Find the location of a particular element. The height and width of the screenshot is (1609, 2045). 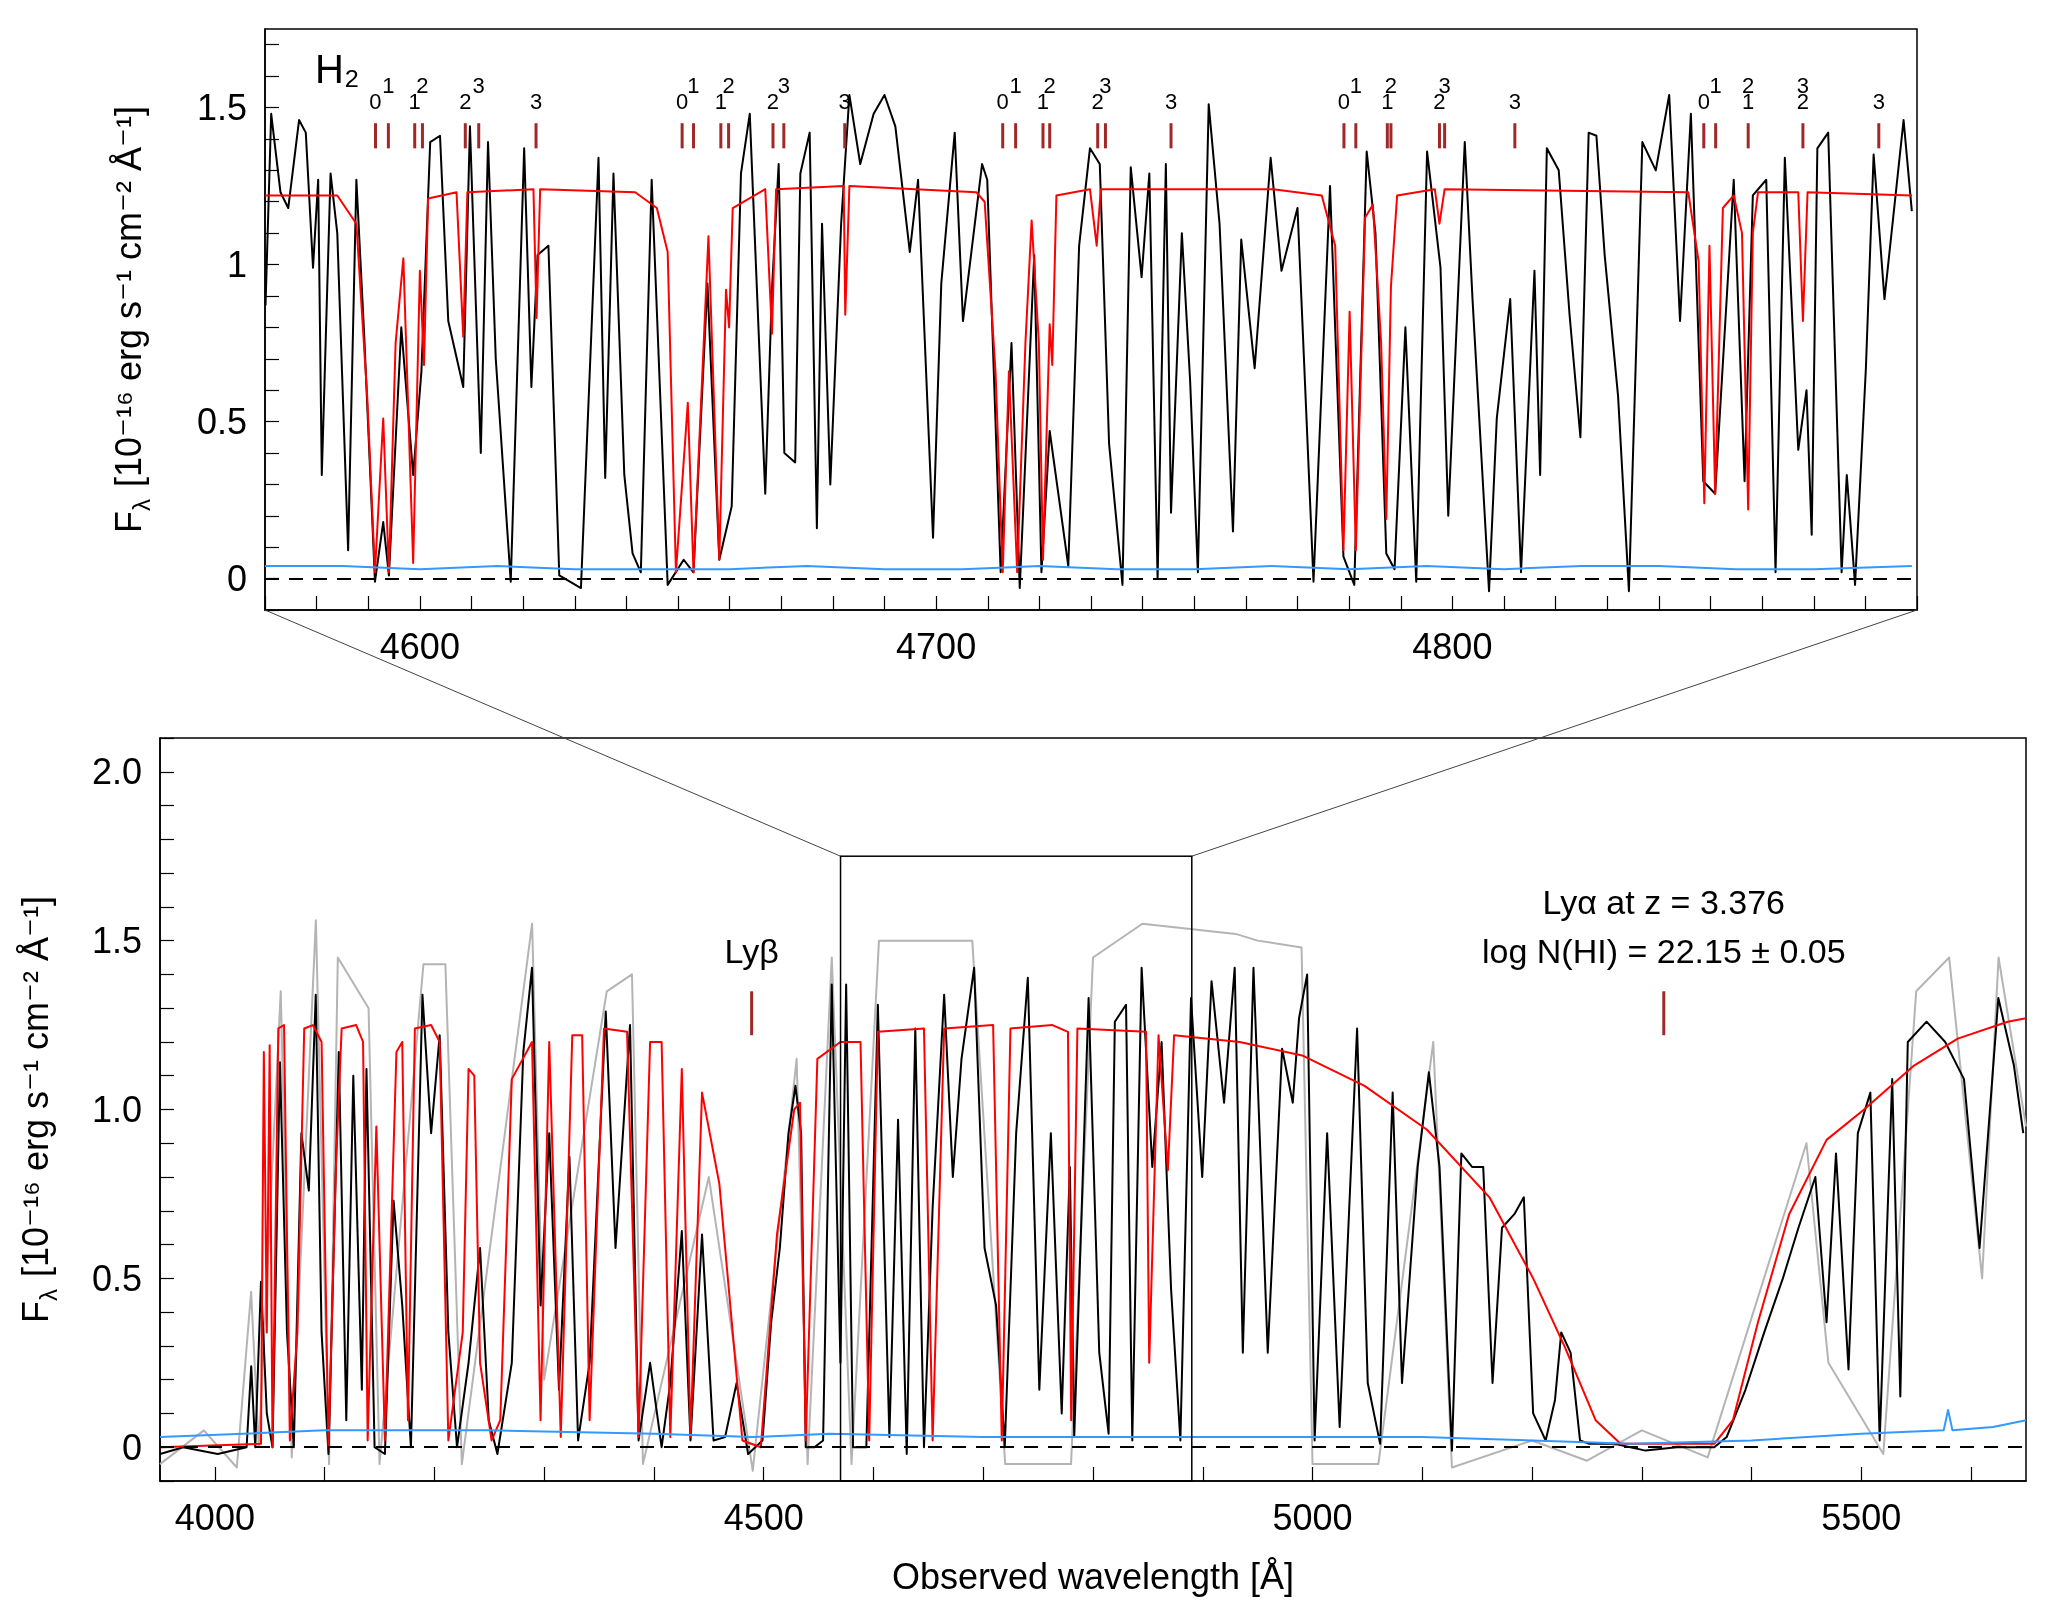

x-tick-label: 5500 is located at coordinates (1861, 1517).